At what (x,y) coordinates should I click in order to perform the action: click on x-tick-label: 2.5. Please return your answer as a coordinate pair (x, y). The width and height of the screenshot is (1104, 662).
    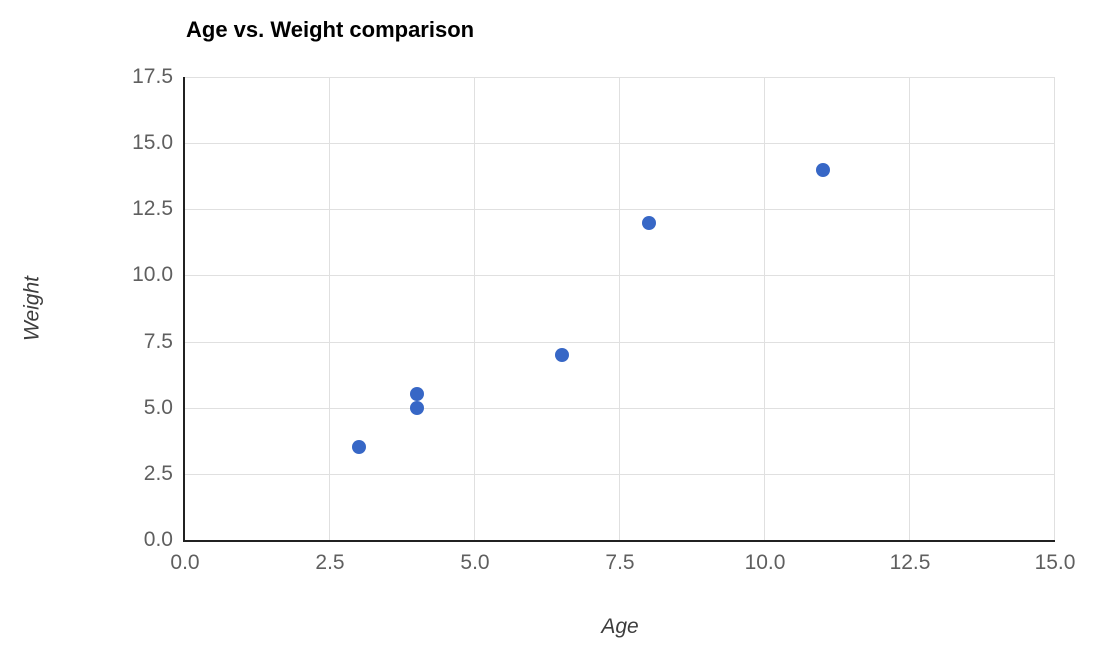
    Looking at the image, I should click on (330, 562).